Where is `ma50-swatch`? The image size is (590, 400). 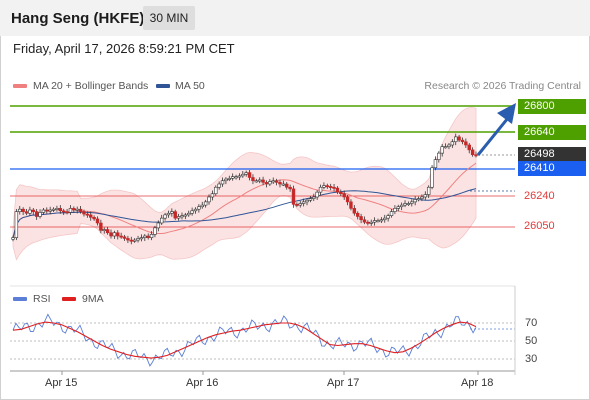 ma50-swatch is located at coordinates (163, 86).